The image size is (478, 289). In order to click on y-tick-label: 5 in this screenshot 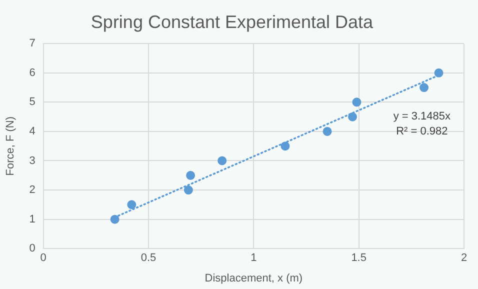, I will do `click(32, 102)`.